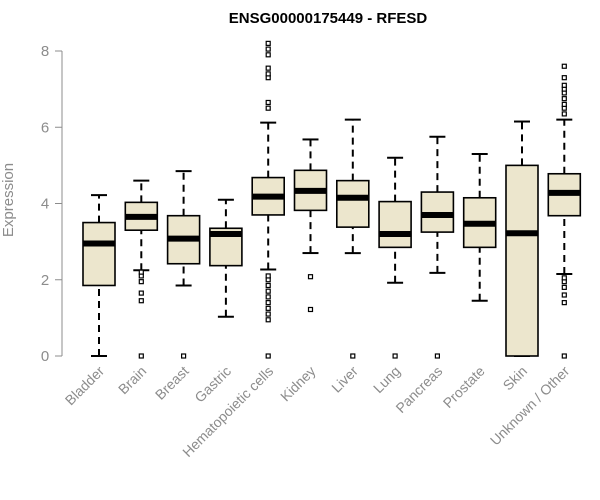  Describe the element at coordinates (386, 379) in the screenshot. I see `x-tick-label: Lung` at that location.